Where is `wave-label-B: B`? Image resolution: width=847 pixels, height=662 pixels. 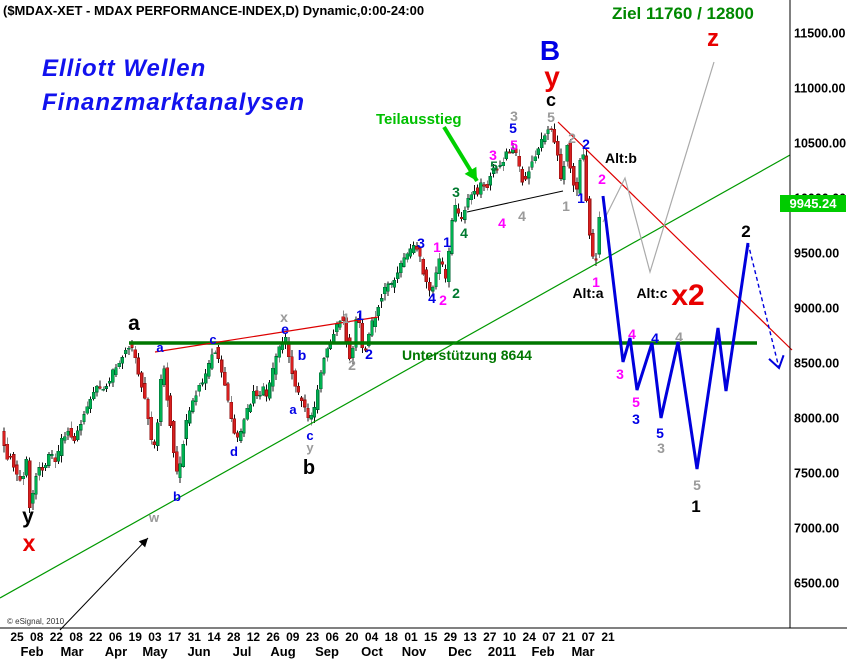 wave-label-B: B is located at coordinates (550, 50).